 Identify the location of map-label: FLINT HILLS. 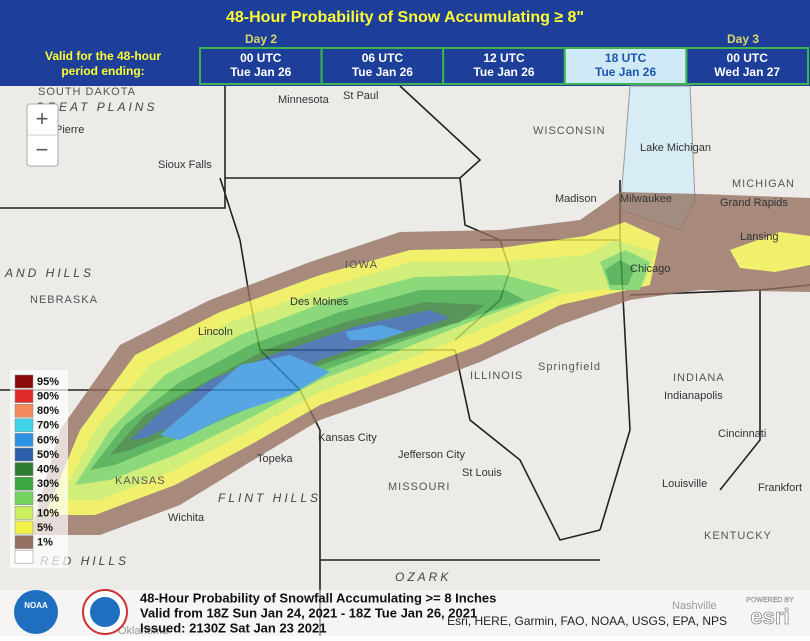
(269, 498).